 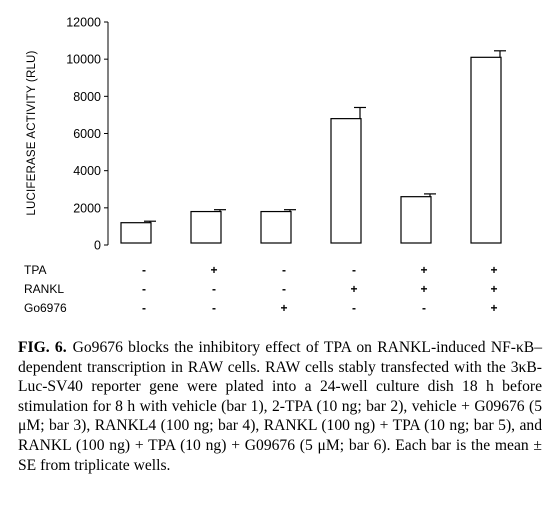 What do you see at coordinates (45, 308) in the screenshot?
I see `condition-label: Go6976` at bounding box center [45, 308].